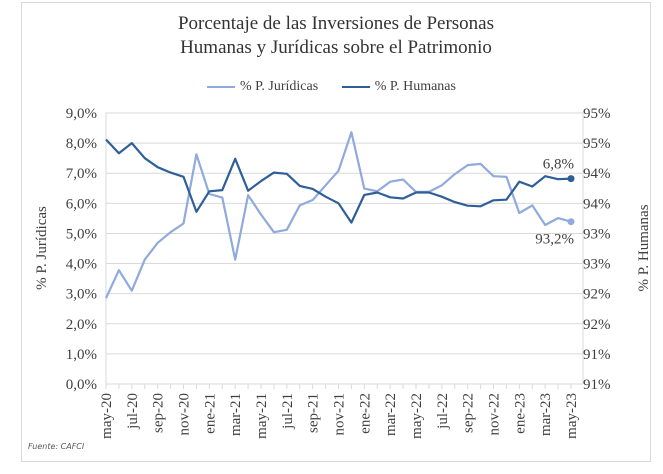  Describe the element at coordinates (279, 86) in the screenshot. I see `legend-label-juridicas: % P. Jurídicas` at that location.